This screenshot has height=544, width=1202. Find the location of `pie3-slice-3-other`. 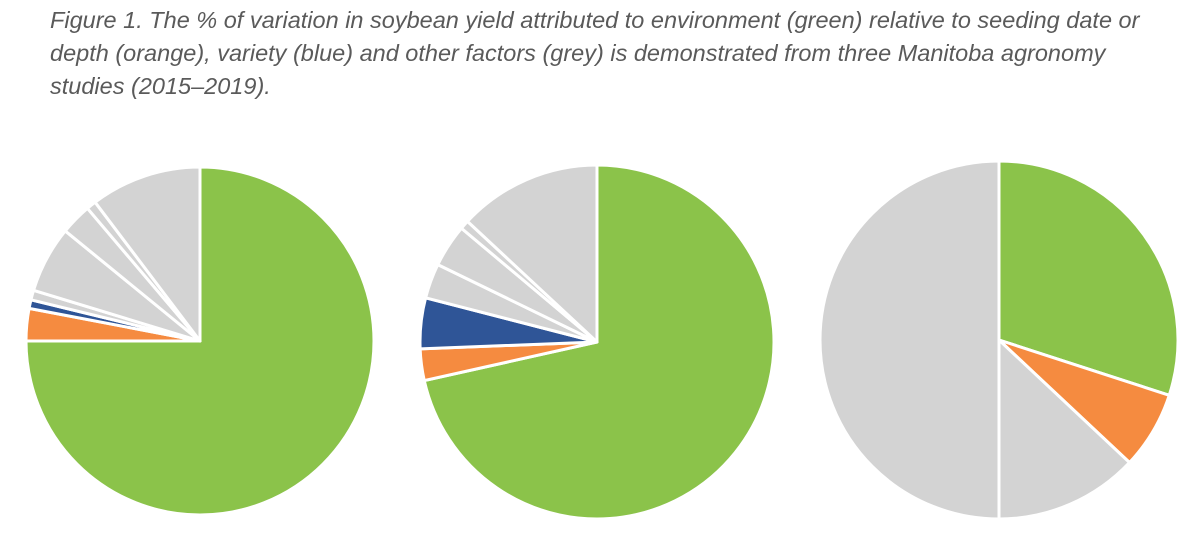

pie3-slice-3-other is located at coordinates (1064, 429).